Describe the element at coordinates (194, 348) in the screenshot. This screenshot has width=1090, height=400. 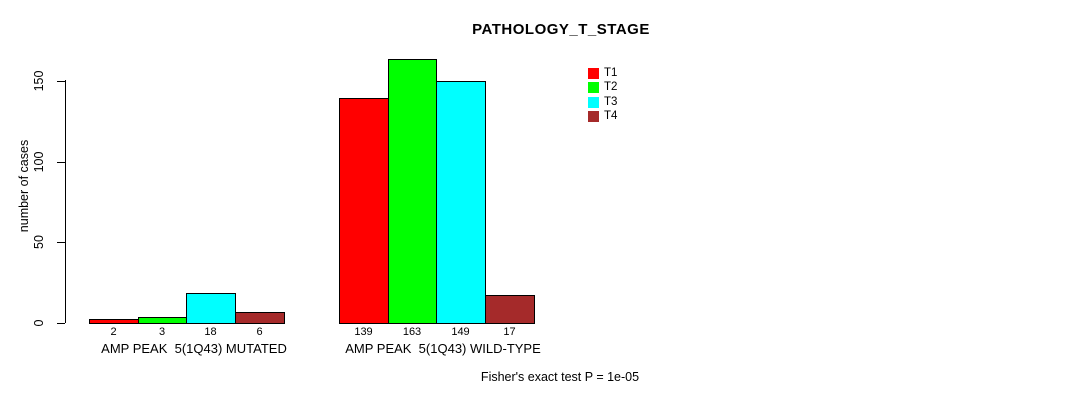
I see `category-label: AMP PEAK 5(1Q43) MUTATED` at that location.